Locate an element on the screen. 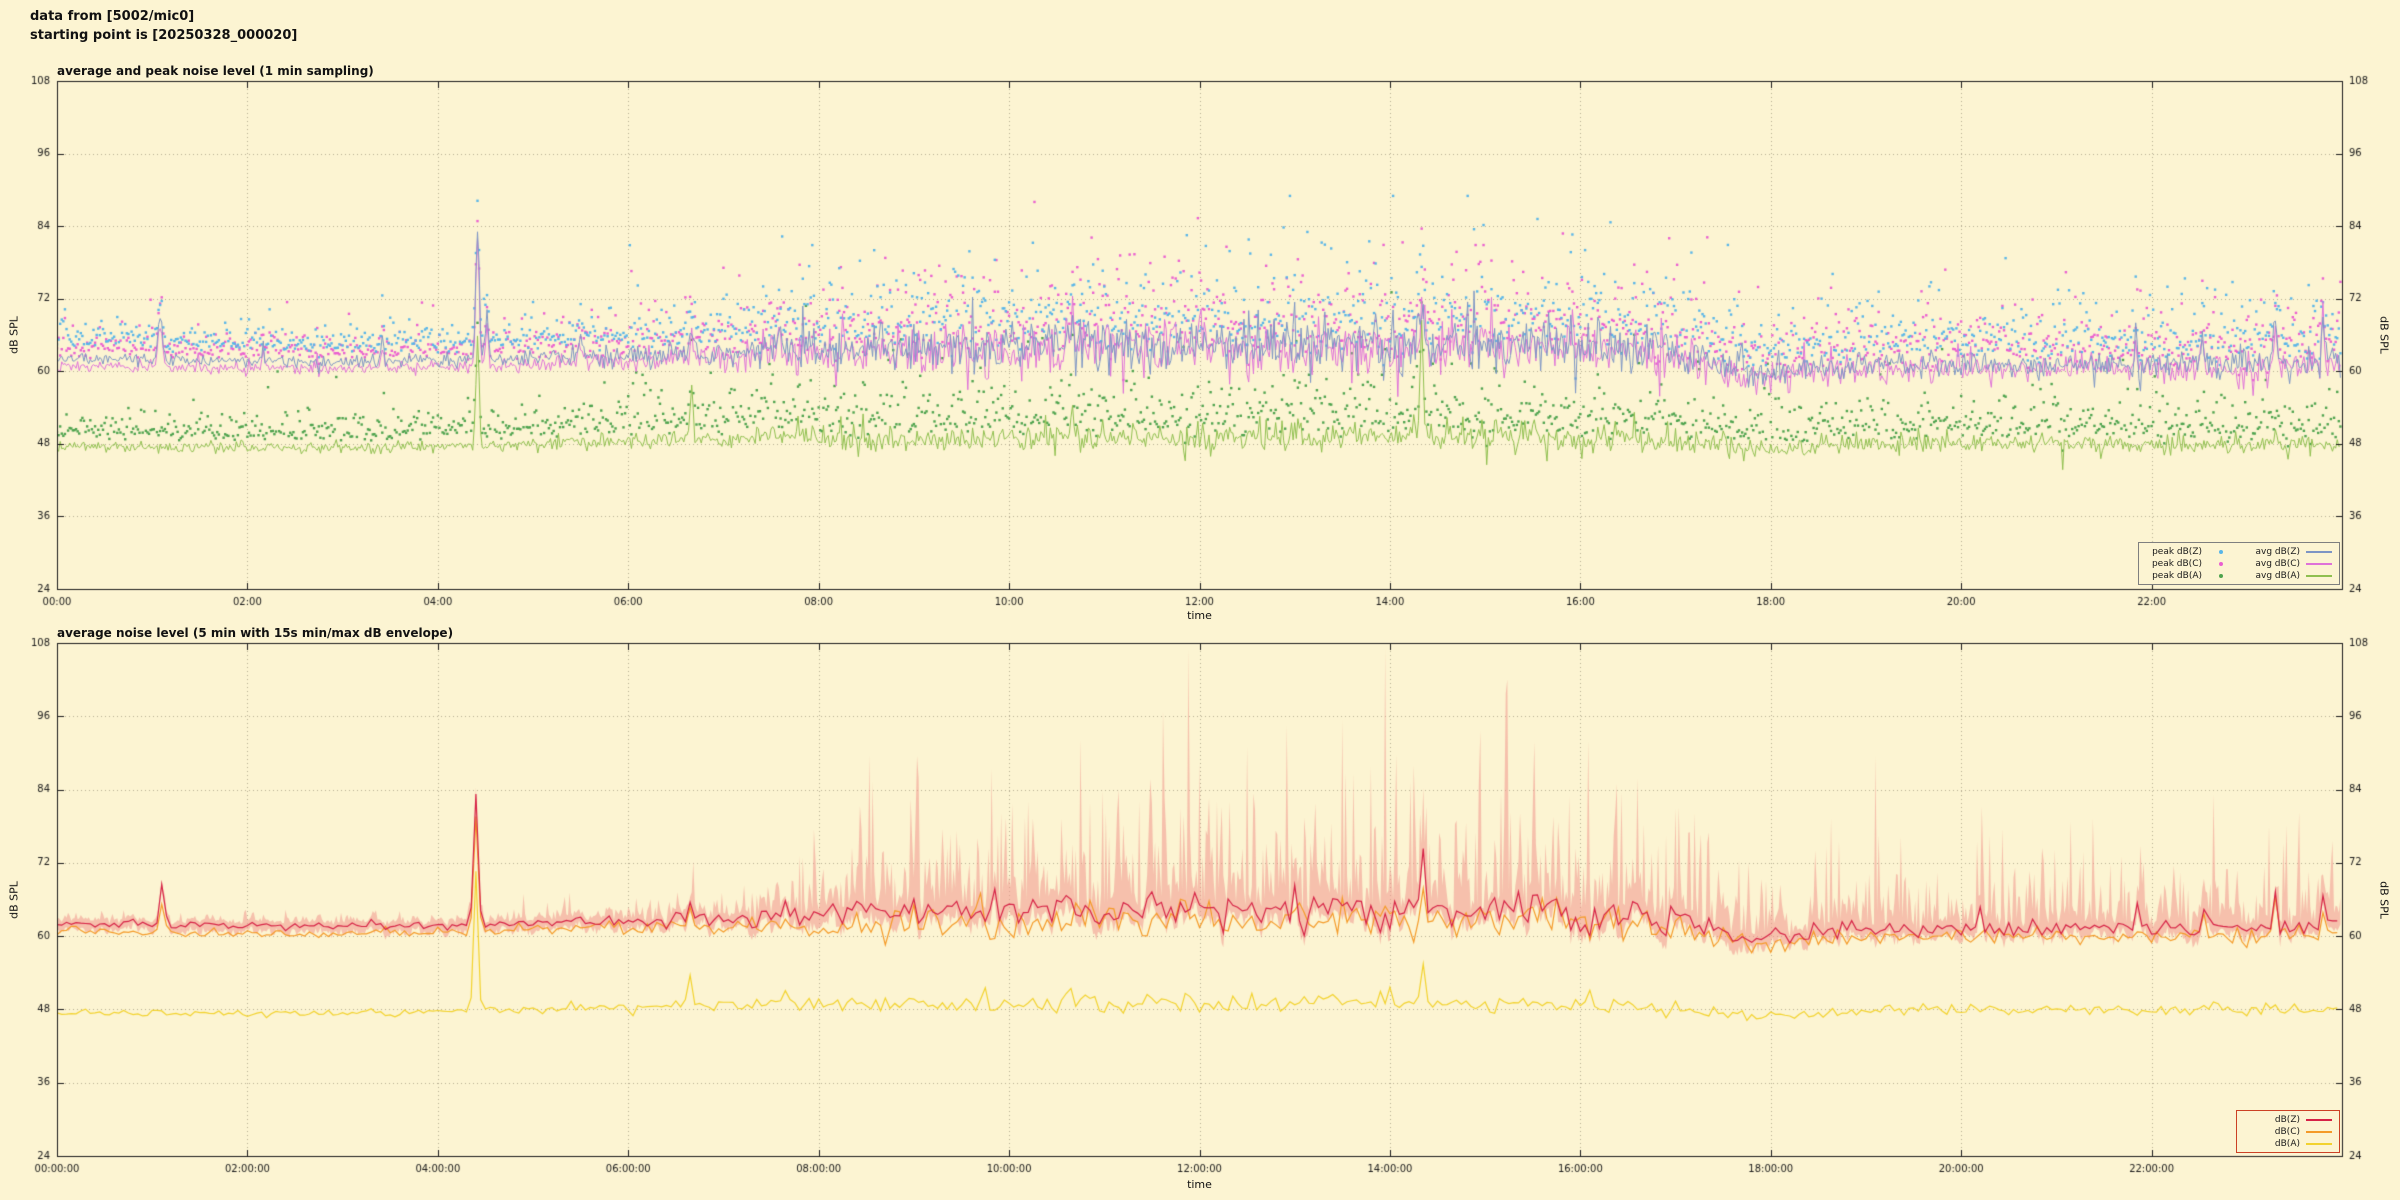 Image resolution: width=2400 pixels, height=1200 pixels. legend-entry: peak dB(C) is located at coordinates (2190, 563).